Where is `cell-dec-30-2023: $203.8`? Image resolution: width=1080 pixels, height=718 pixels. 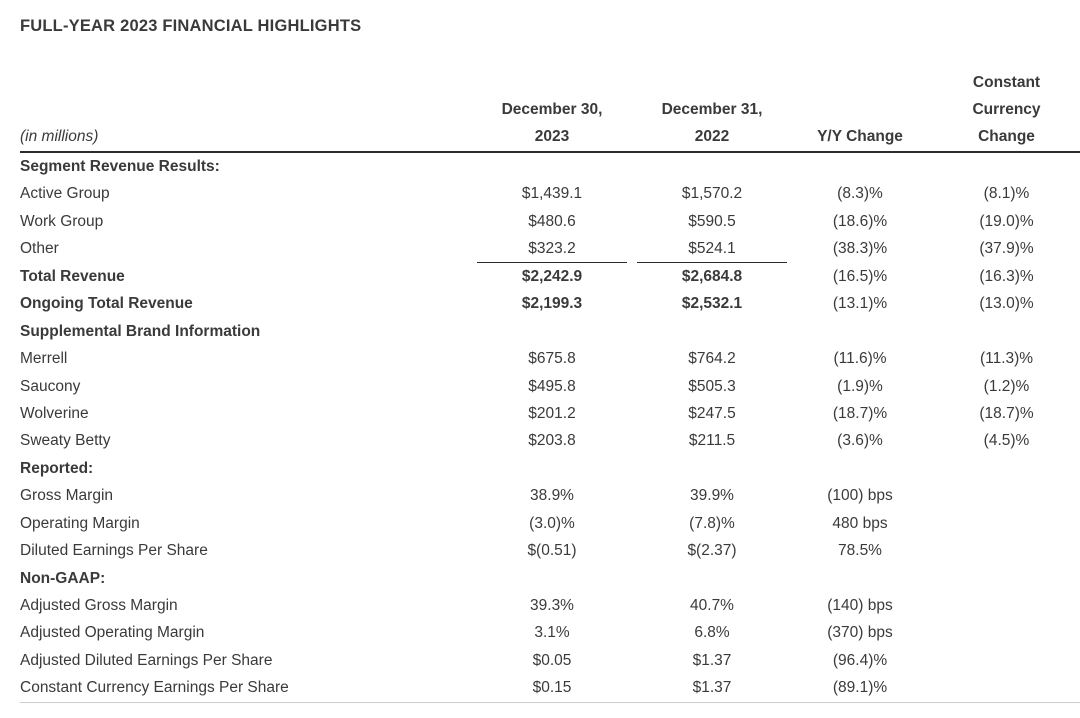
cell-dec-30-2023: $203.8 is located at coordinates (552, 441).